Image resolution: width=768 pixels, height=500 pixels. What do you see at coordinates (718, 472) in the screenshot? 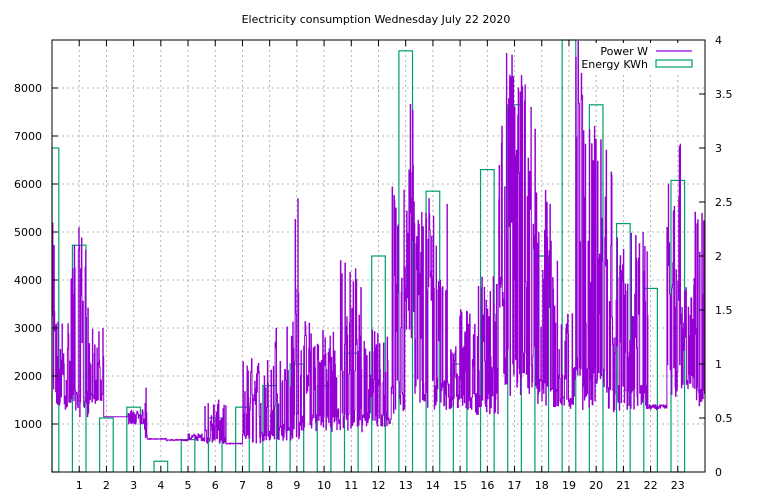
I see `y2-tick-label: 0` at bounding box center [718, 472].